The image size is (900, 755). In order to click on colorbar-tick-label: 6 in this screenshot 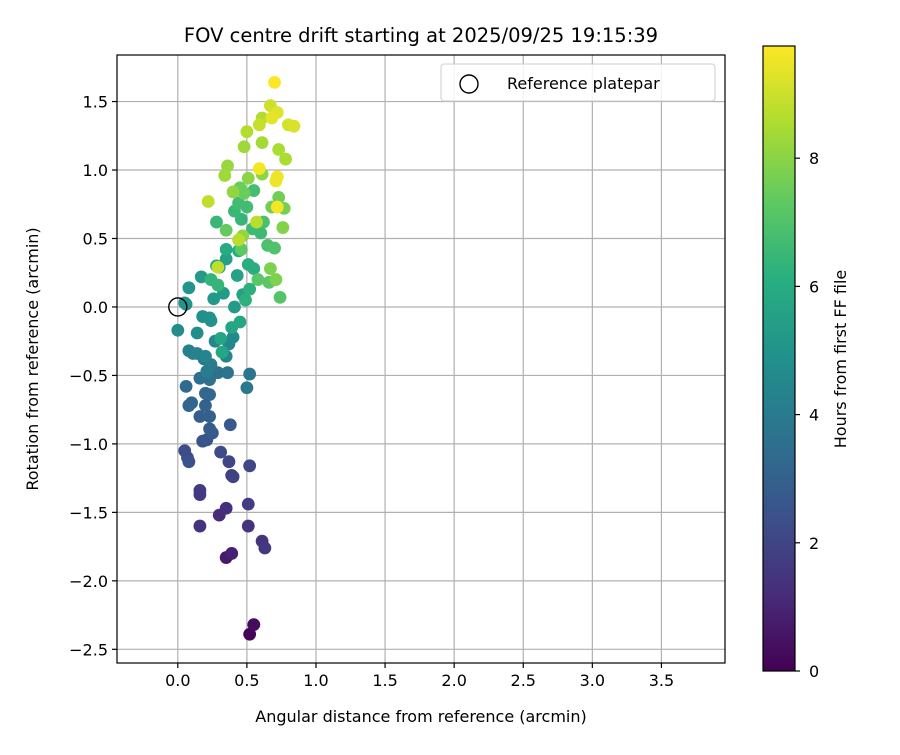, I will do `click(814, 286)`.